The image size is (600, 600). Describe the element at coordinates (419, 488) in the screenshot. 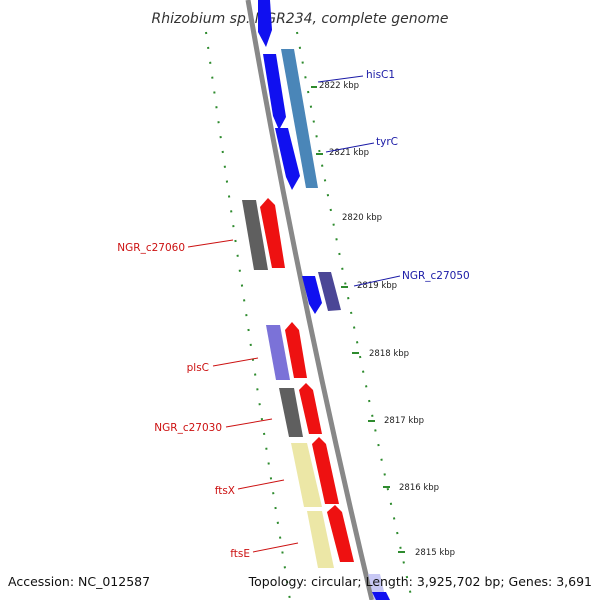

I see `tick-label: 2816 kbp` at that location.